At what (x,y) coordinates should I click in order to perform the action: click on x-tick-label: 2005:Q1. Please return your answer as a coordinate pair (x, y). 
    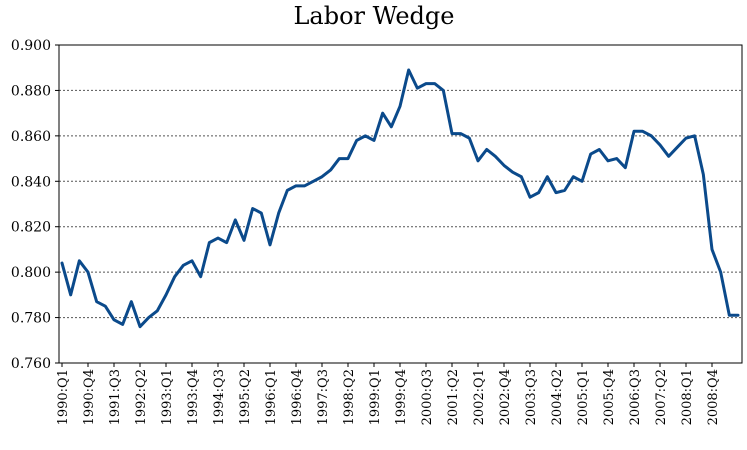
    Looking at the image, I should click on (583, 397).